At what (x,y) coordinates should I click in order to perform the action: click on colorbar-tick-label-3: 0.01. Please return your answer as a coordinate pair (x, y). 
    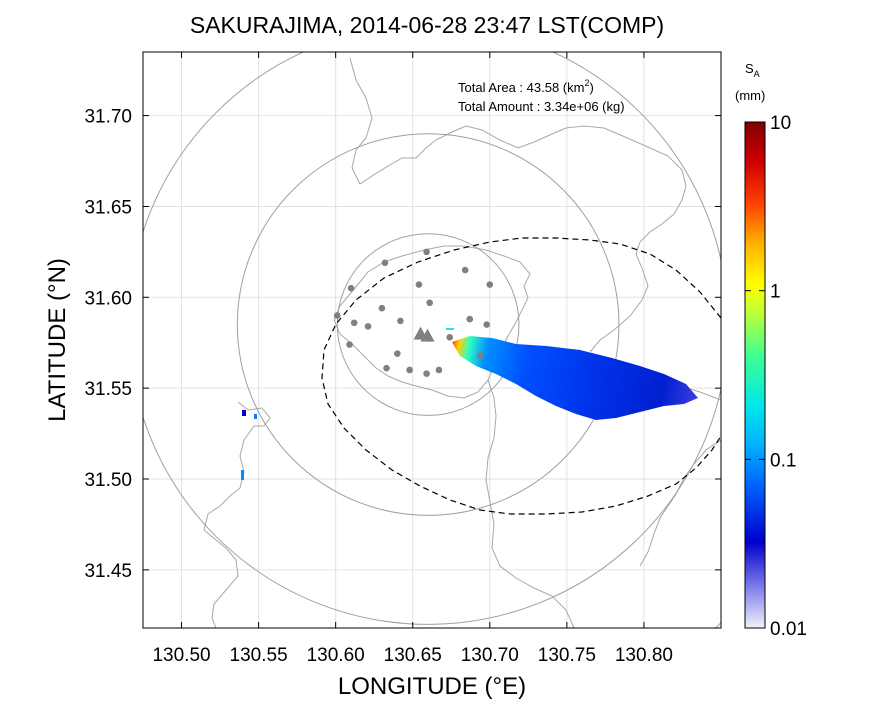
    Looking at the image, I should click on (788, 629).